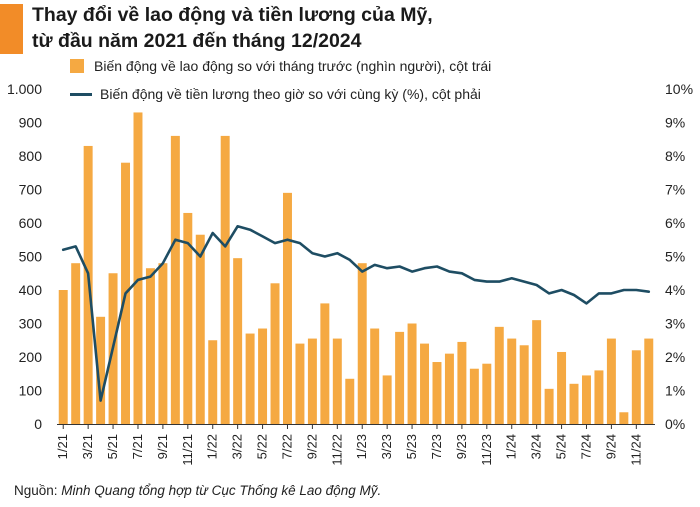 The width and height of the screenshot is (700, 507). I want to click on y-left-tick-label-9: 900, so click(31, 123).